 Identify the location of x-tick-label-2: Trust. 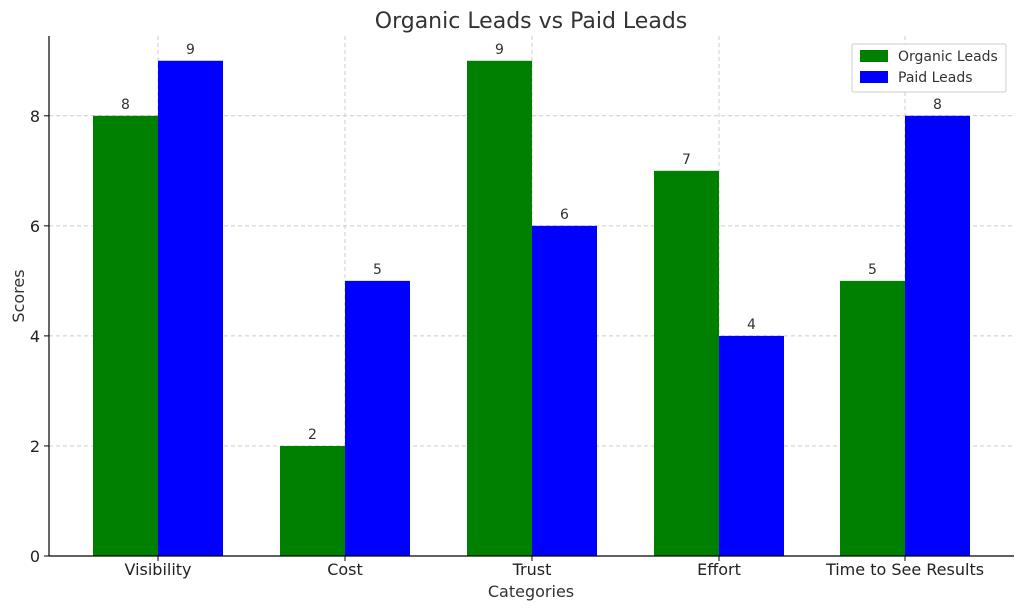
(532, 569).